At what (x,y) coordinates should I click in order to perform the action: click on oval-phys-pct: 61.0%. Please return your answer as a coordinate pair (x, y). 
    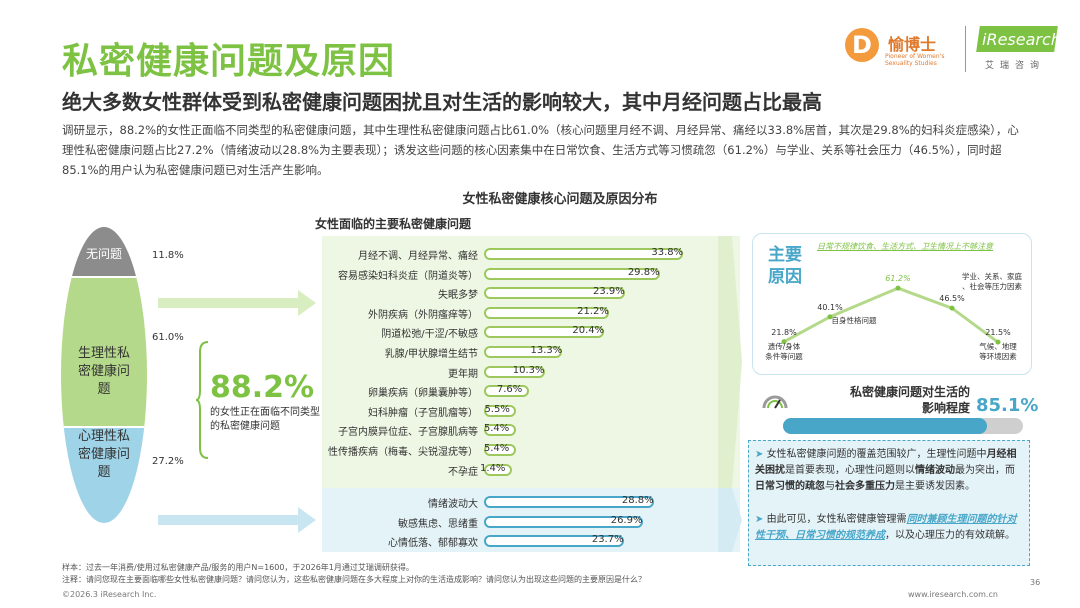
    Looking at the image, I should click on (168, 337).